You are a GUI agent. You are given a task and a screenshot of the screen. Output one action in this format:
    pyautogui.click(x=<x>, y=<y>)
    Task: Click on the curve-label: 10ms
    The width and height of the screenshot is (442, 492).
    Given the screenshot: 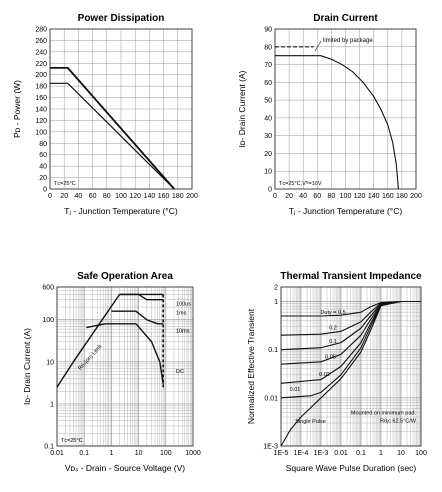 What is the action you would take?
    pyautogui.click(x=183, y=332)
    